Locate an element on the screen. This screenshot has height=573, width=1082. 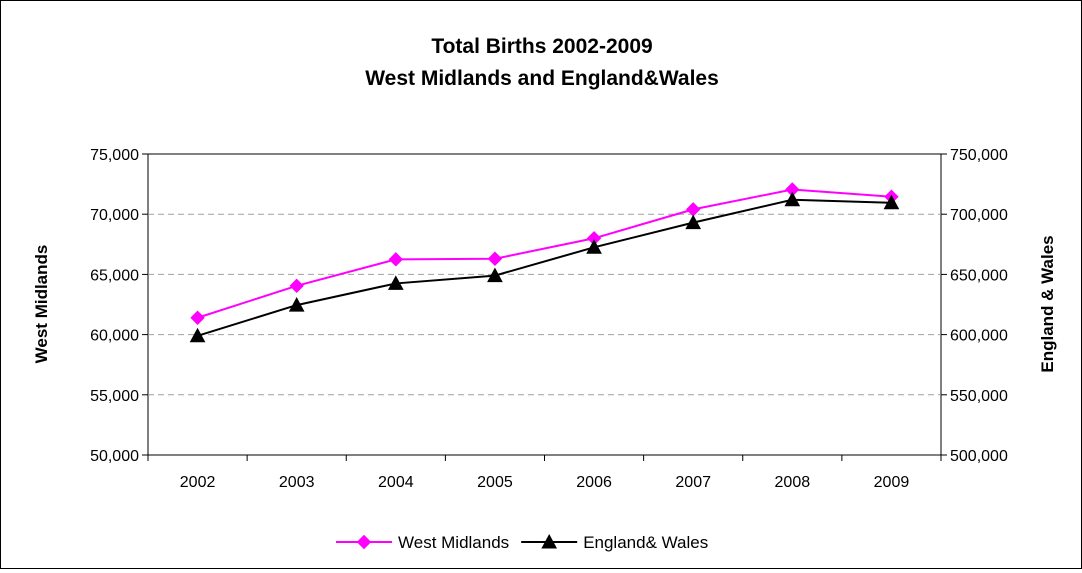
y-left-tick-label: 55,000 is located at coordinates (114, 396).